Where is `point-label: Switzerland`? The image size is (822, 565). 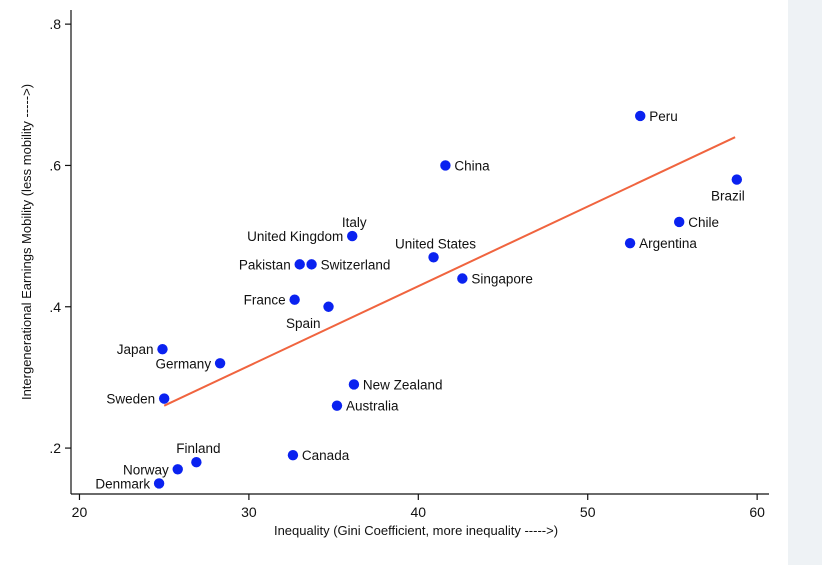 point-label: Switzerland is located at coordinates (356, 264).